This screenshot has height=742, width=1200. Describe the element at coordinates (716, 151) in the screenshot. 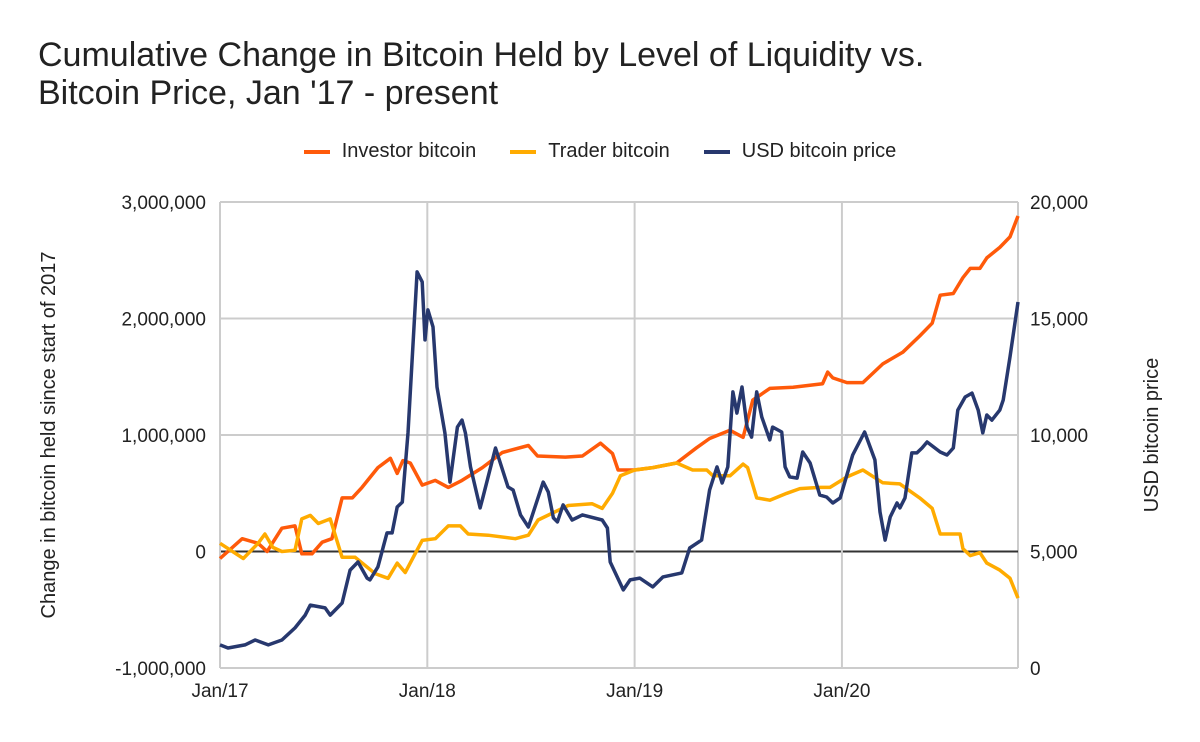

I see `legend-swatch-price` at that location.